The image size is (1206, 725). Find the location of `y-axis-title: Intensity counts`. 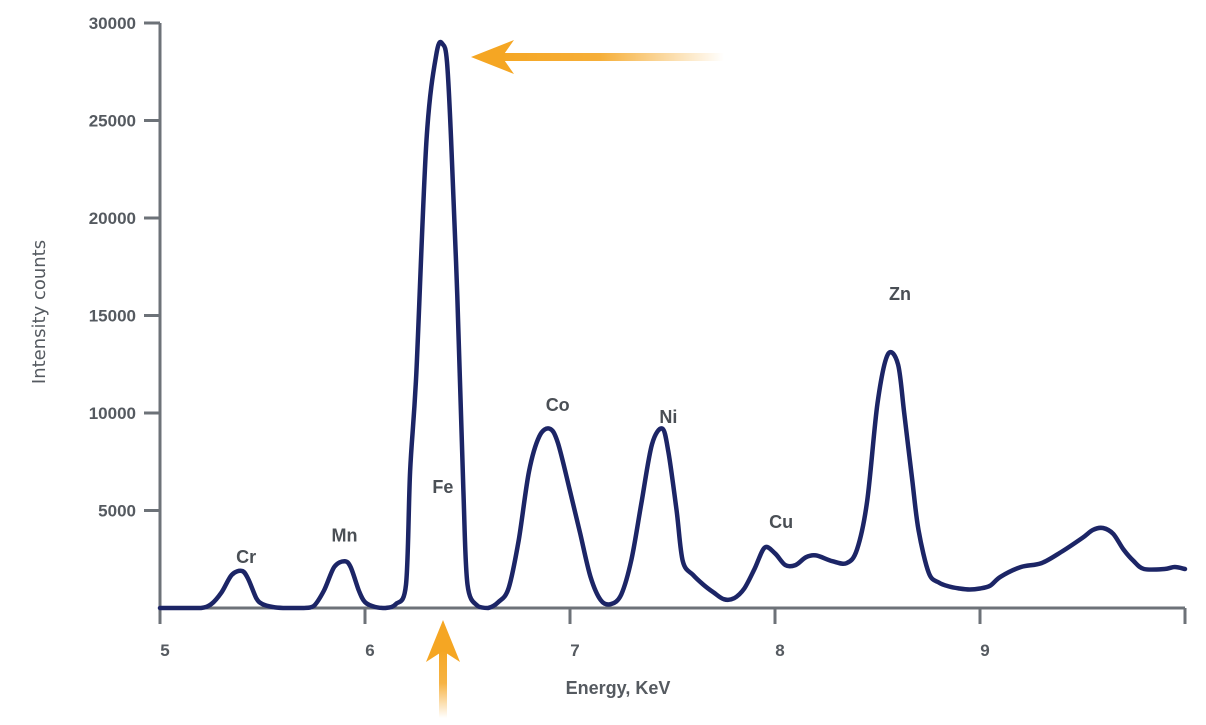

y-axis-title: Intensity counts is located at coordinates (39, 312).